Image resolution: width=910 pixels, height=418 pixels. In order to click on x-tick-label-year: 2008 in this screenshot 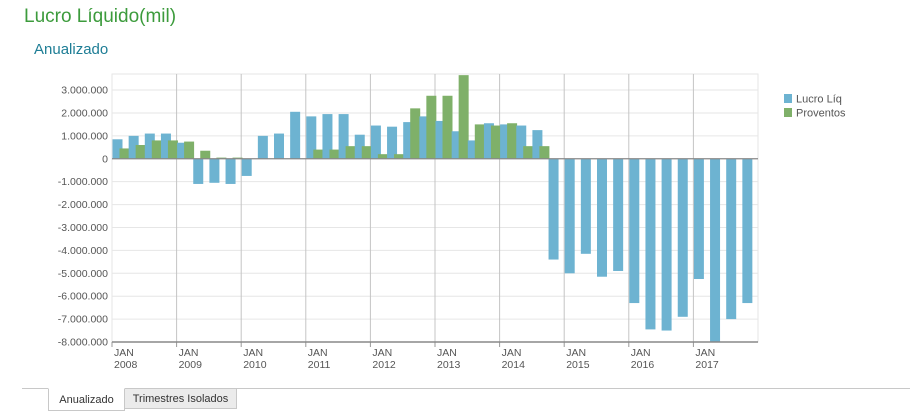, I will do `click(126, 365)`.